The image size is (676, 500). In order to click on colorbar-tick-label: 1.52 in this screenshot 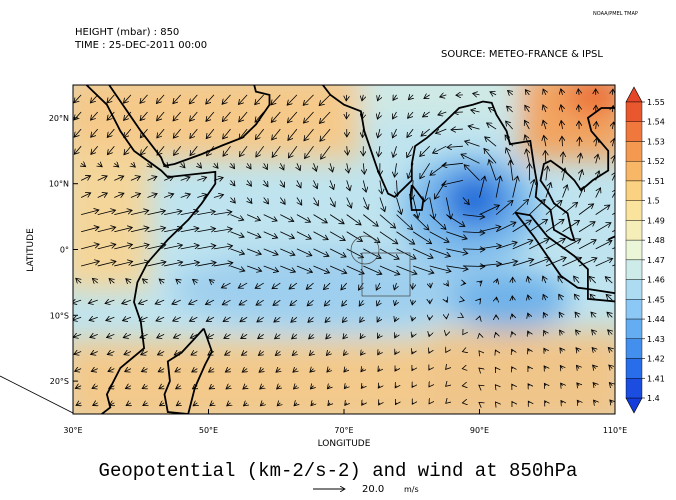, I will do `click(656, 161)`.